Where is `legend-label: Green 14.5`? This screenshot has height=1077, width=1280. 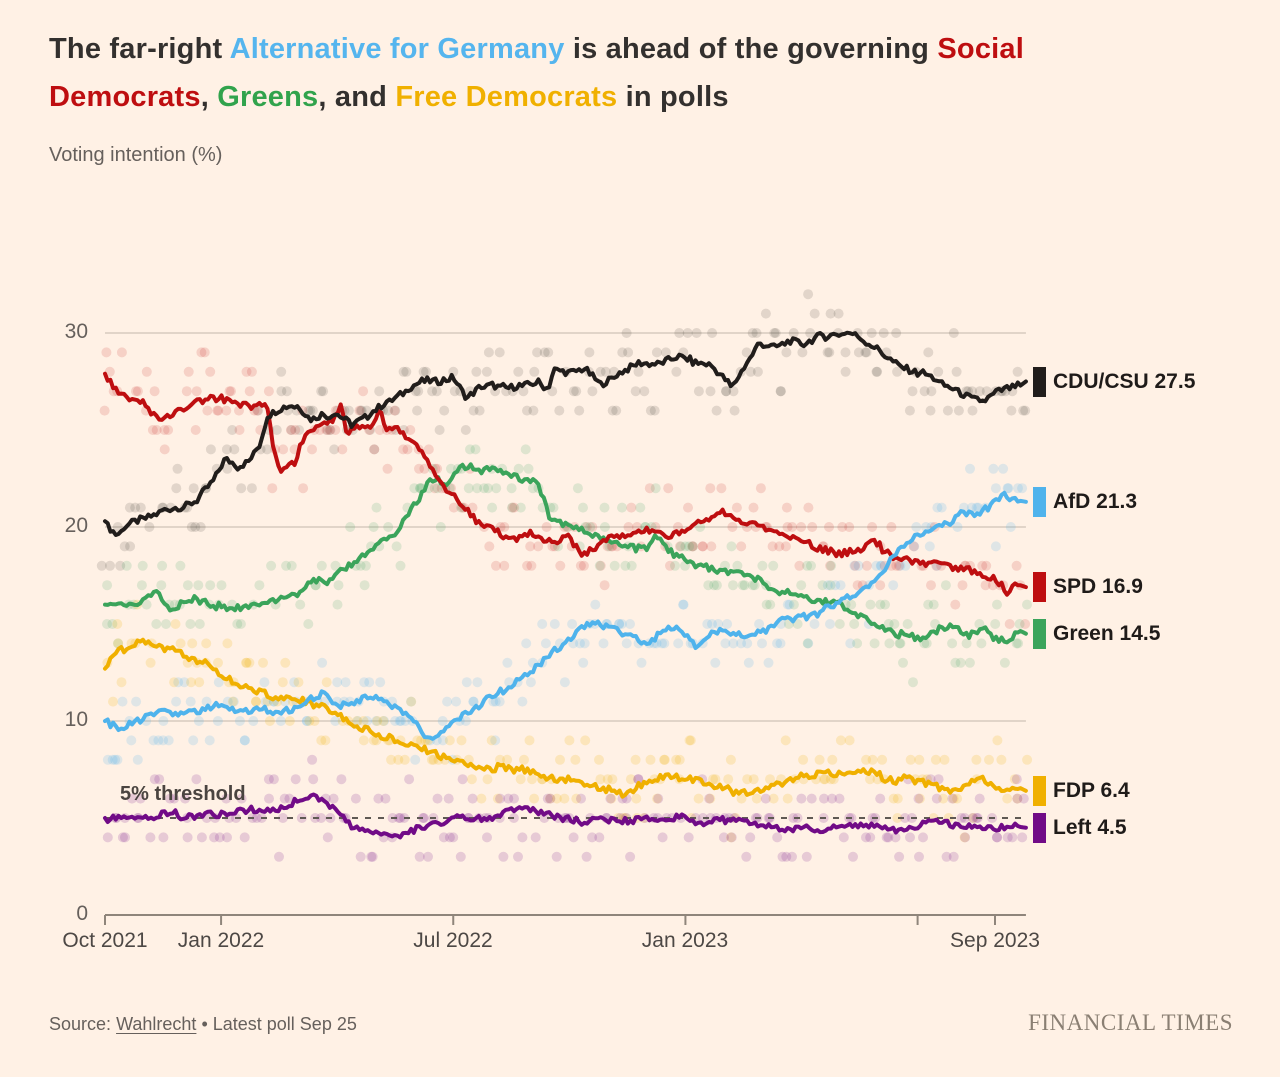 legend-label: Green 14.5 is located at coordinates (1107, 633).